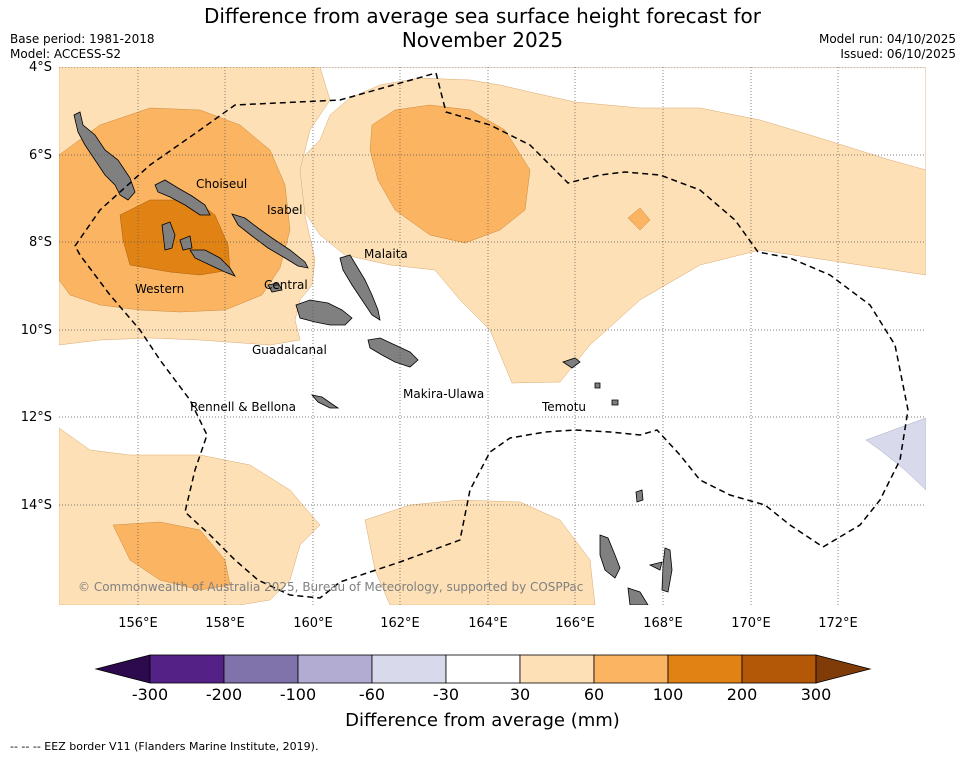  Describe the element at coordinates (138, 623) in the screenshot. I see `lon-label-156E: 156°E` at that location.